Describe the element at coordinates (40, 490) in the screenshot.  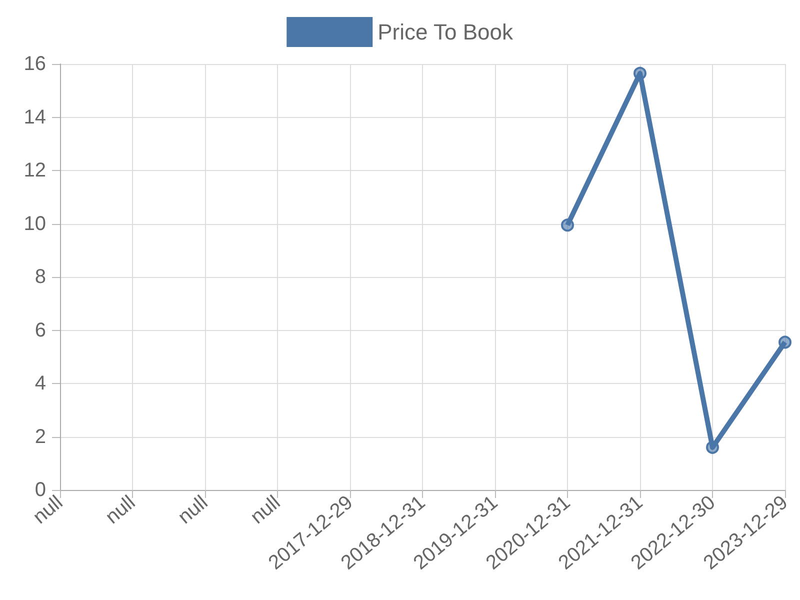
I see `y-tick-label: 0` at that location.